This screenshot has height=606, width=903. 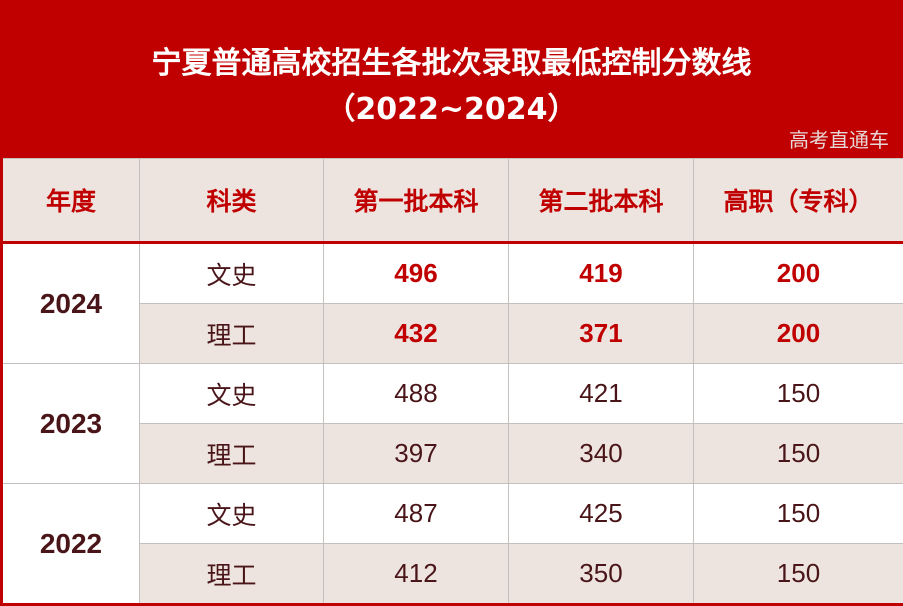 I want to click on header-row: 年度 科类 第一批本科 第二批本科 高职（专科）, so click(x=452, y=201).